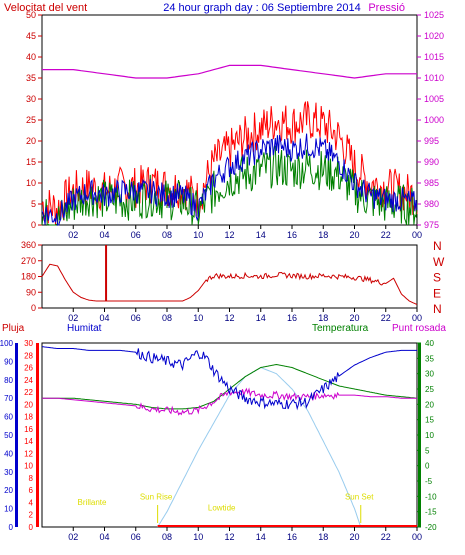  What do you see at coordinates (198, 537) in the screenshot?
I see `humidity-x-tick-label: 10` at bounding box center [198, 537].